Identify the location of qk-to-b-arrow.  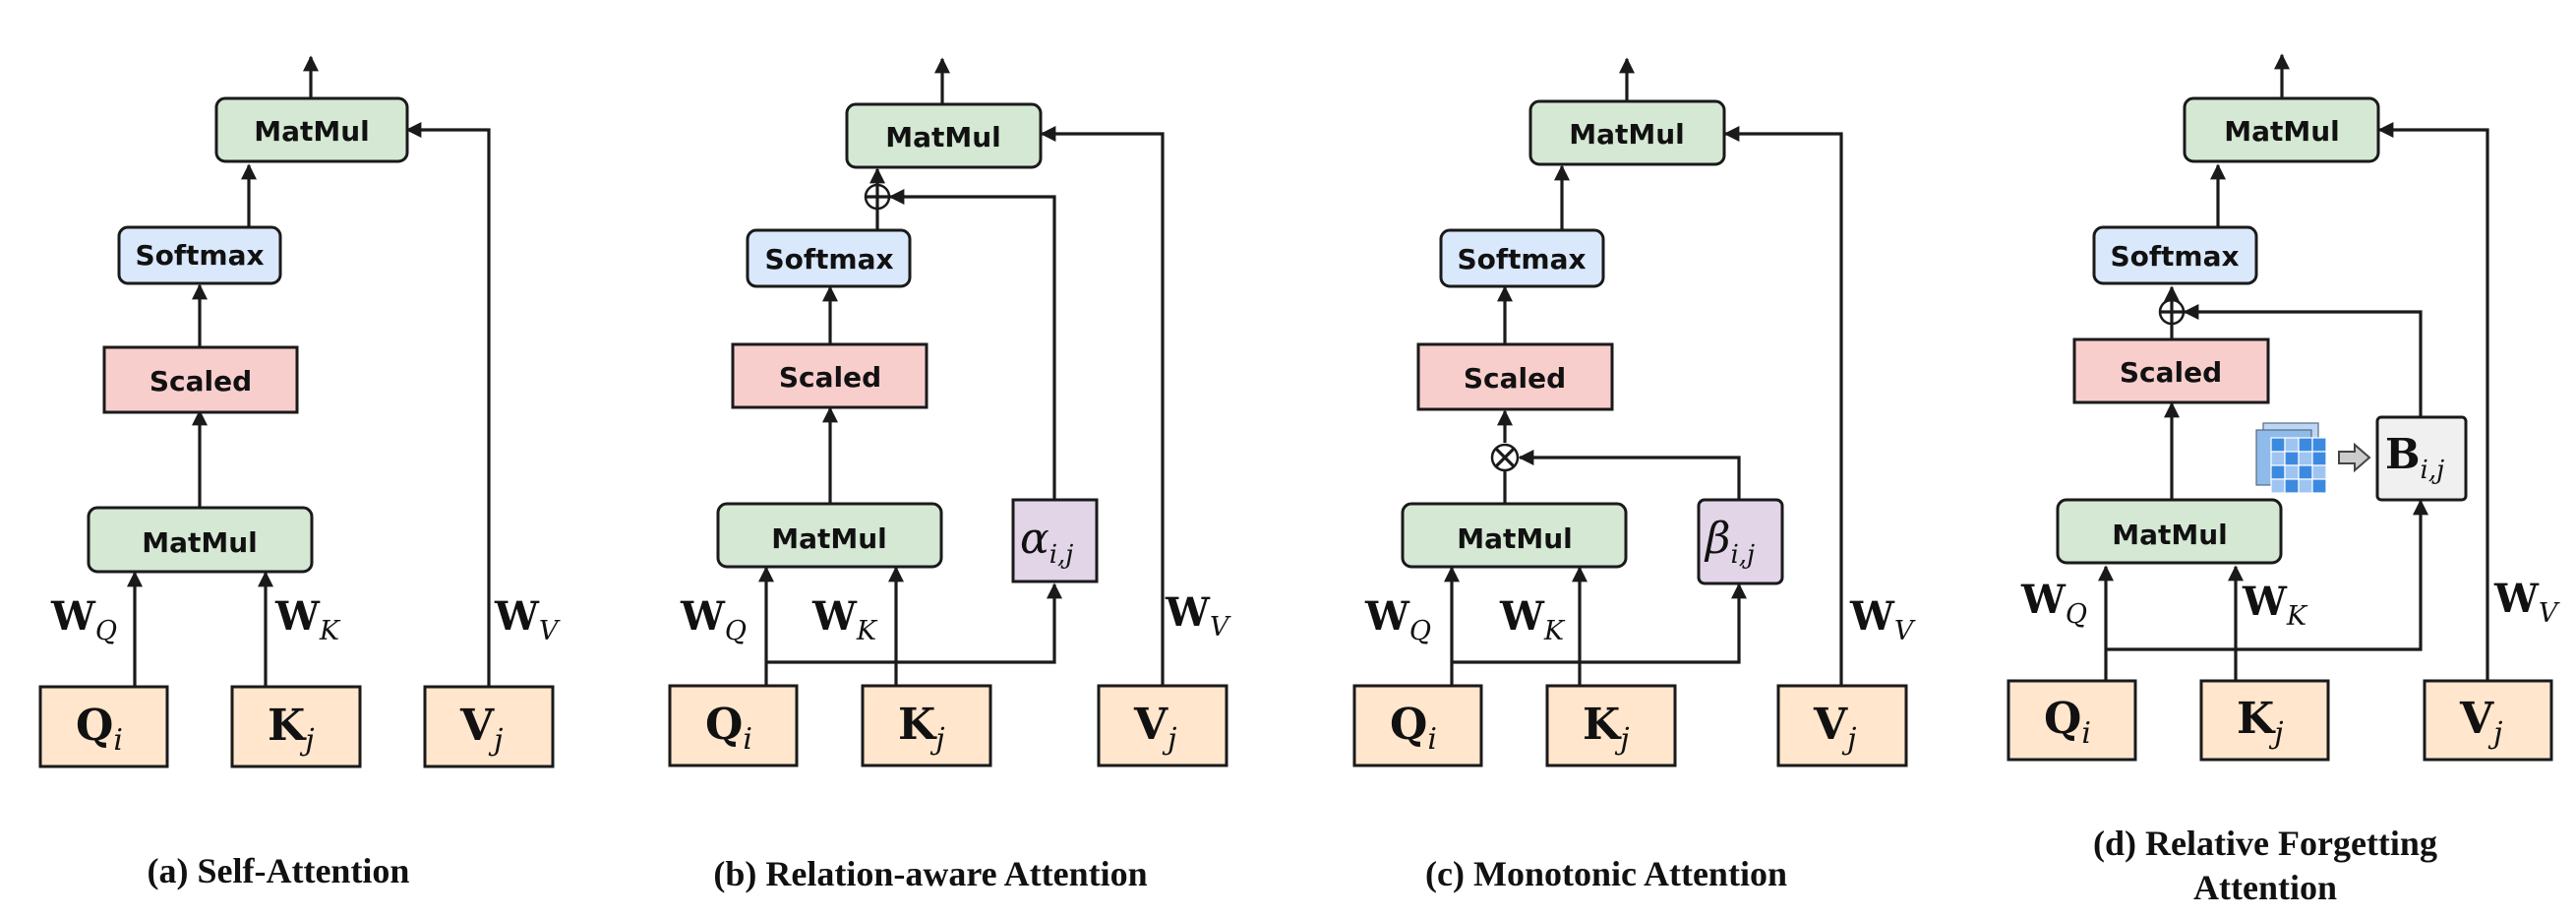
(2267, 575).